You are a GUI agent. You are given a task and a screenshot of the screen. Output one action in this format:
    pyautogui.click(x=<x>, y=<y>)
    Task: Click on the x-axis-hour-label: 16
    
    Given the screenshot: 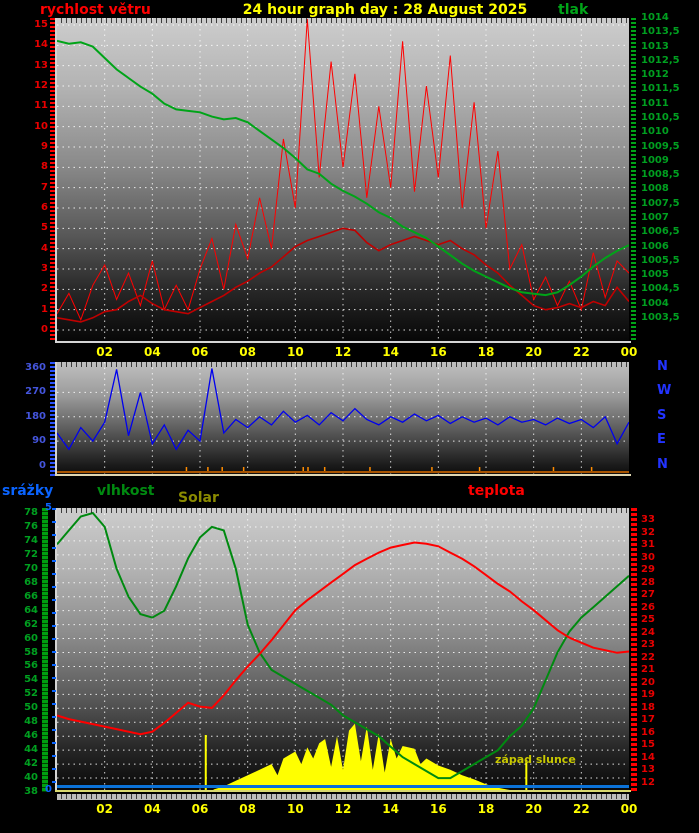 What is the action you would take?
    pyautogui.click(x=438, y=352)
    